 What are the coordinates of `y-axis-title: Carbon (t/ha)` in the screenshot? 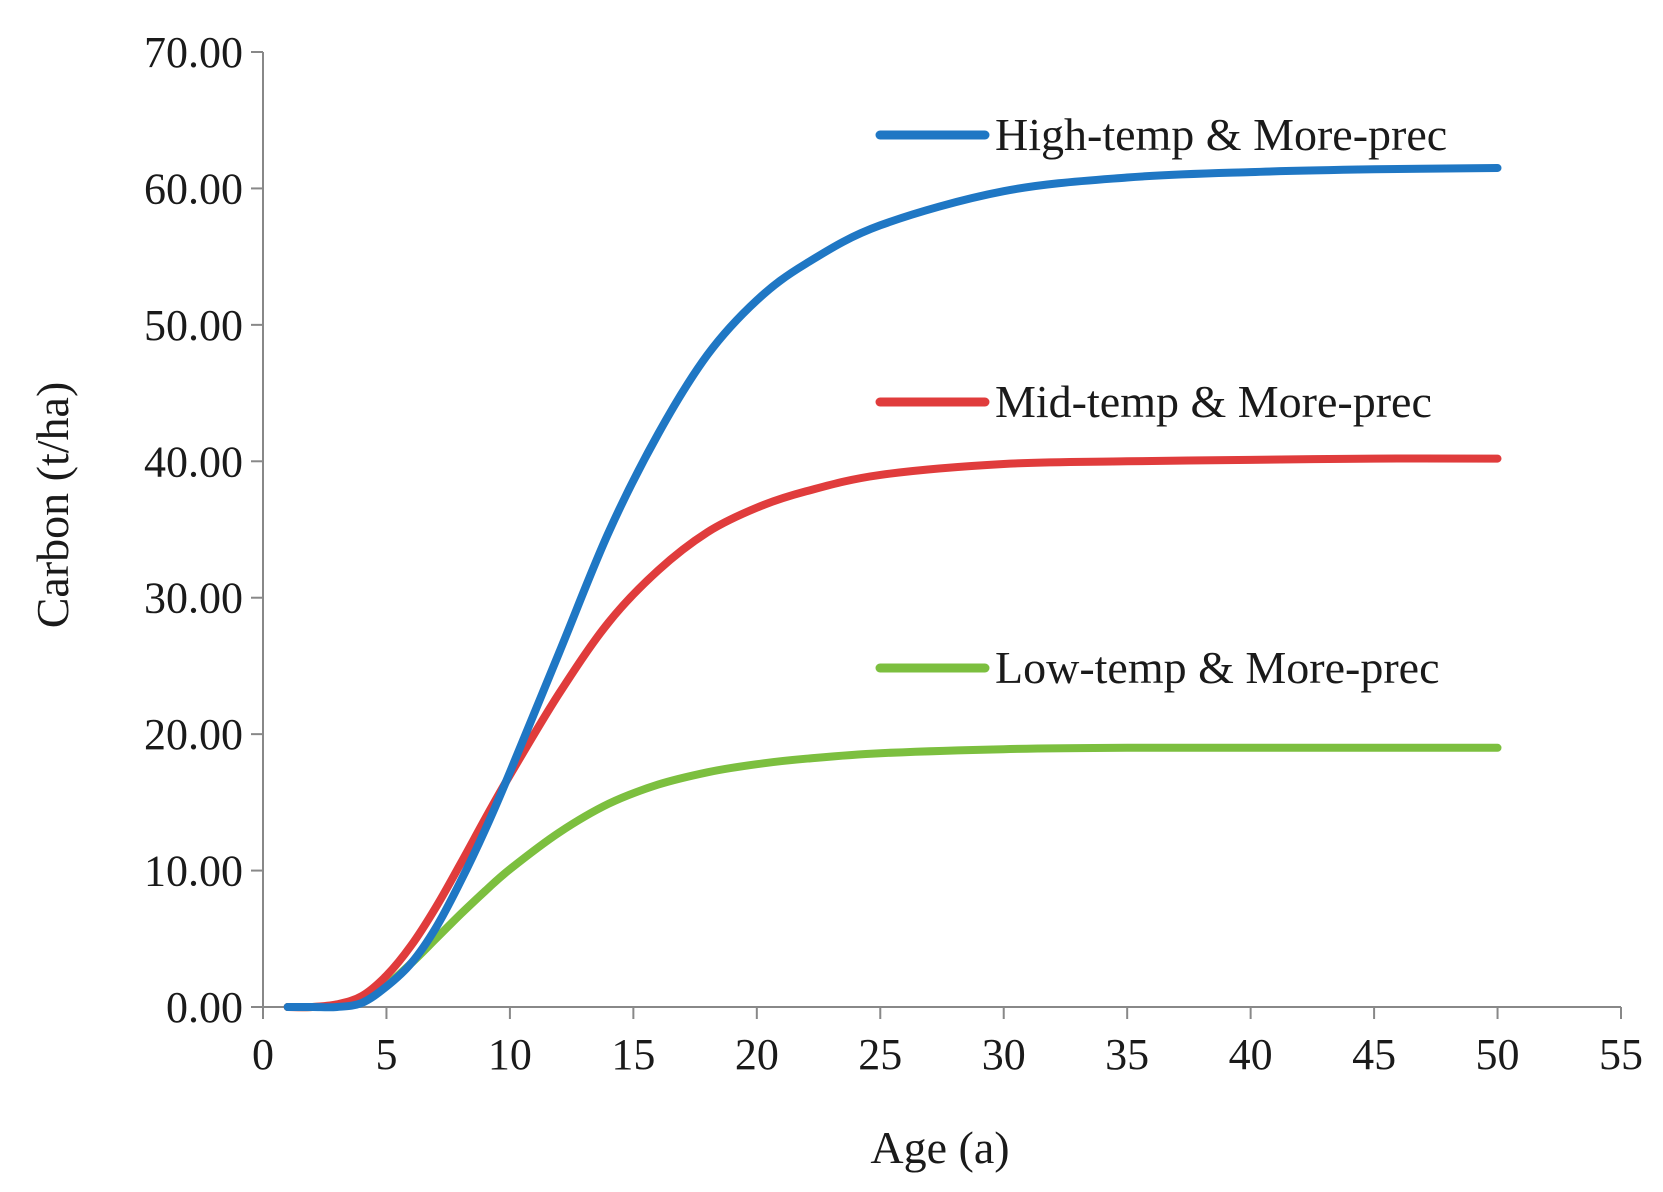 It's located at (52, 505).